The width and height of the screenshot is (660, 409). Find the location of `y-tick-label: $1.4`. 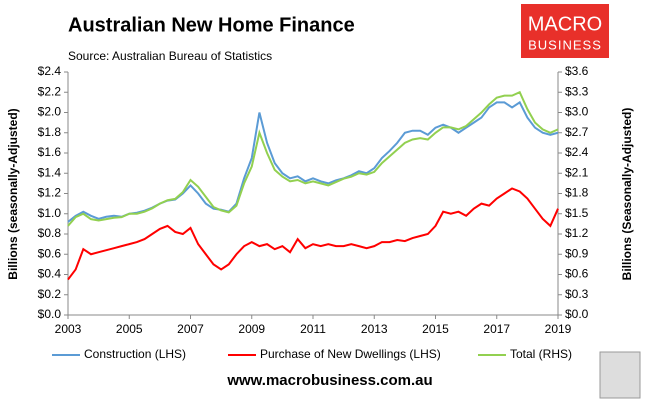

y-tick-label: $1.4 is located at coordinates (50, 172).